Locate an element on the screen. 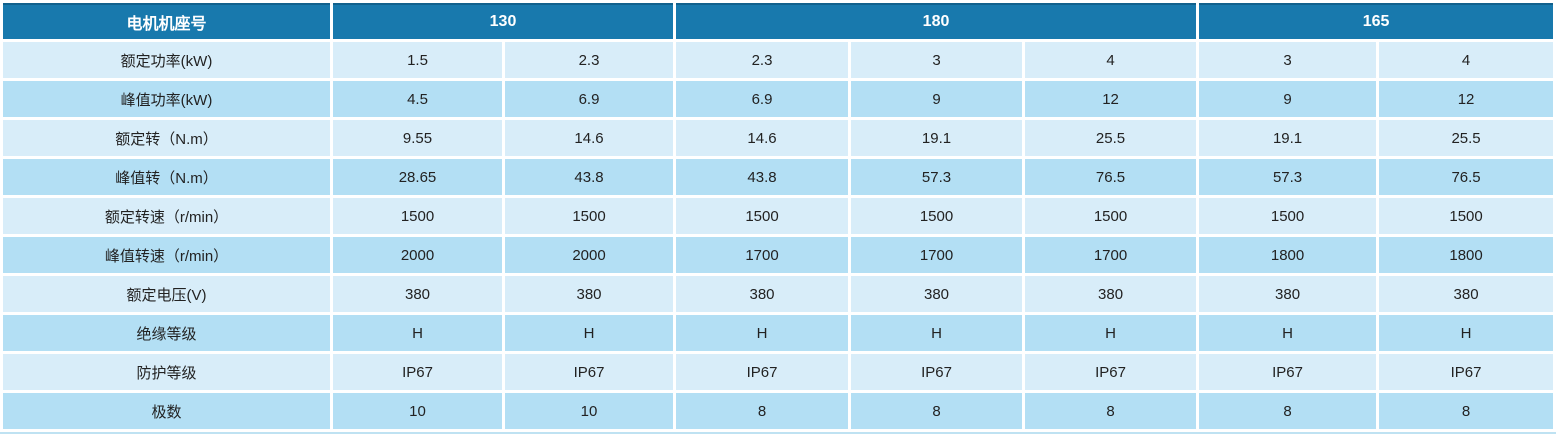  row-label: 绝缘等级 is located at coordinates (166, 333).